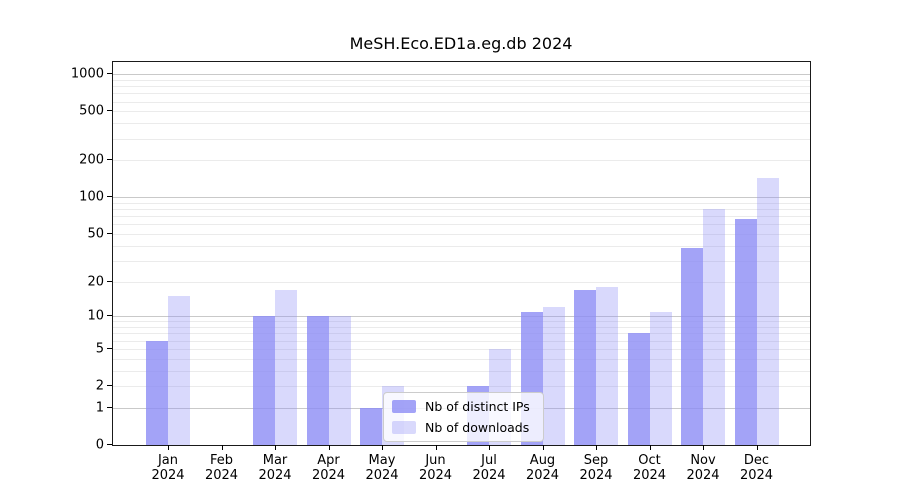 The height and width of the screenshot is (500, 900). Describe the element at coordinates (435, 468) in the screenshot. I see `x-tick-label-jun: Jun 2024` at that location.